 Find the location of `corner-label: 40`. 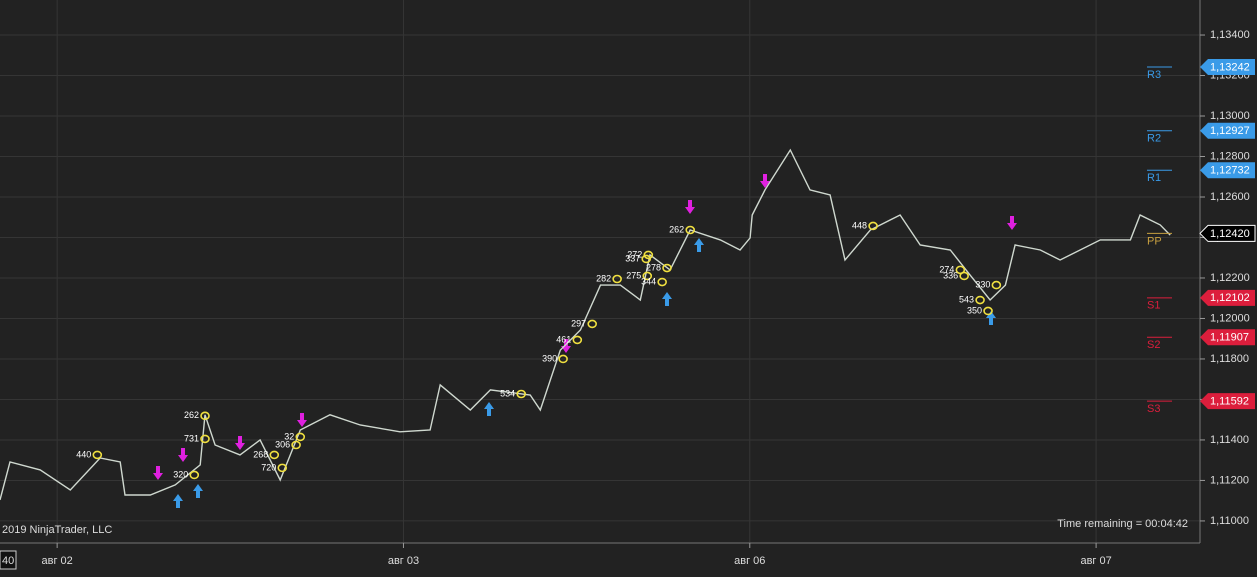

corner-label: 40 is located at coordinates (8, 561).